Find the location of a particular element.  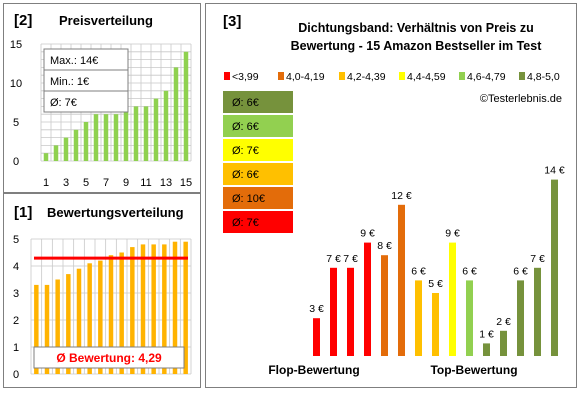

x-tick-label: 9 is located at coordinates (126, 183).